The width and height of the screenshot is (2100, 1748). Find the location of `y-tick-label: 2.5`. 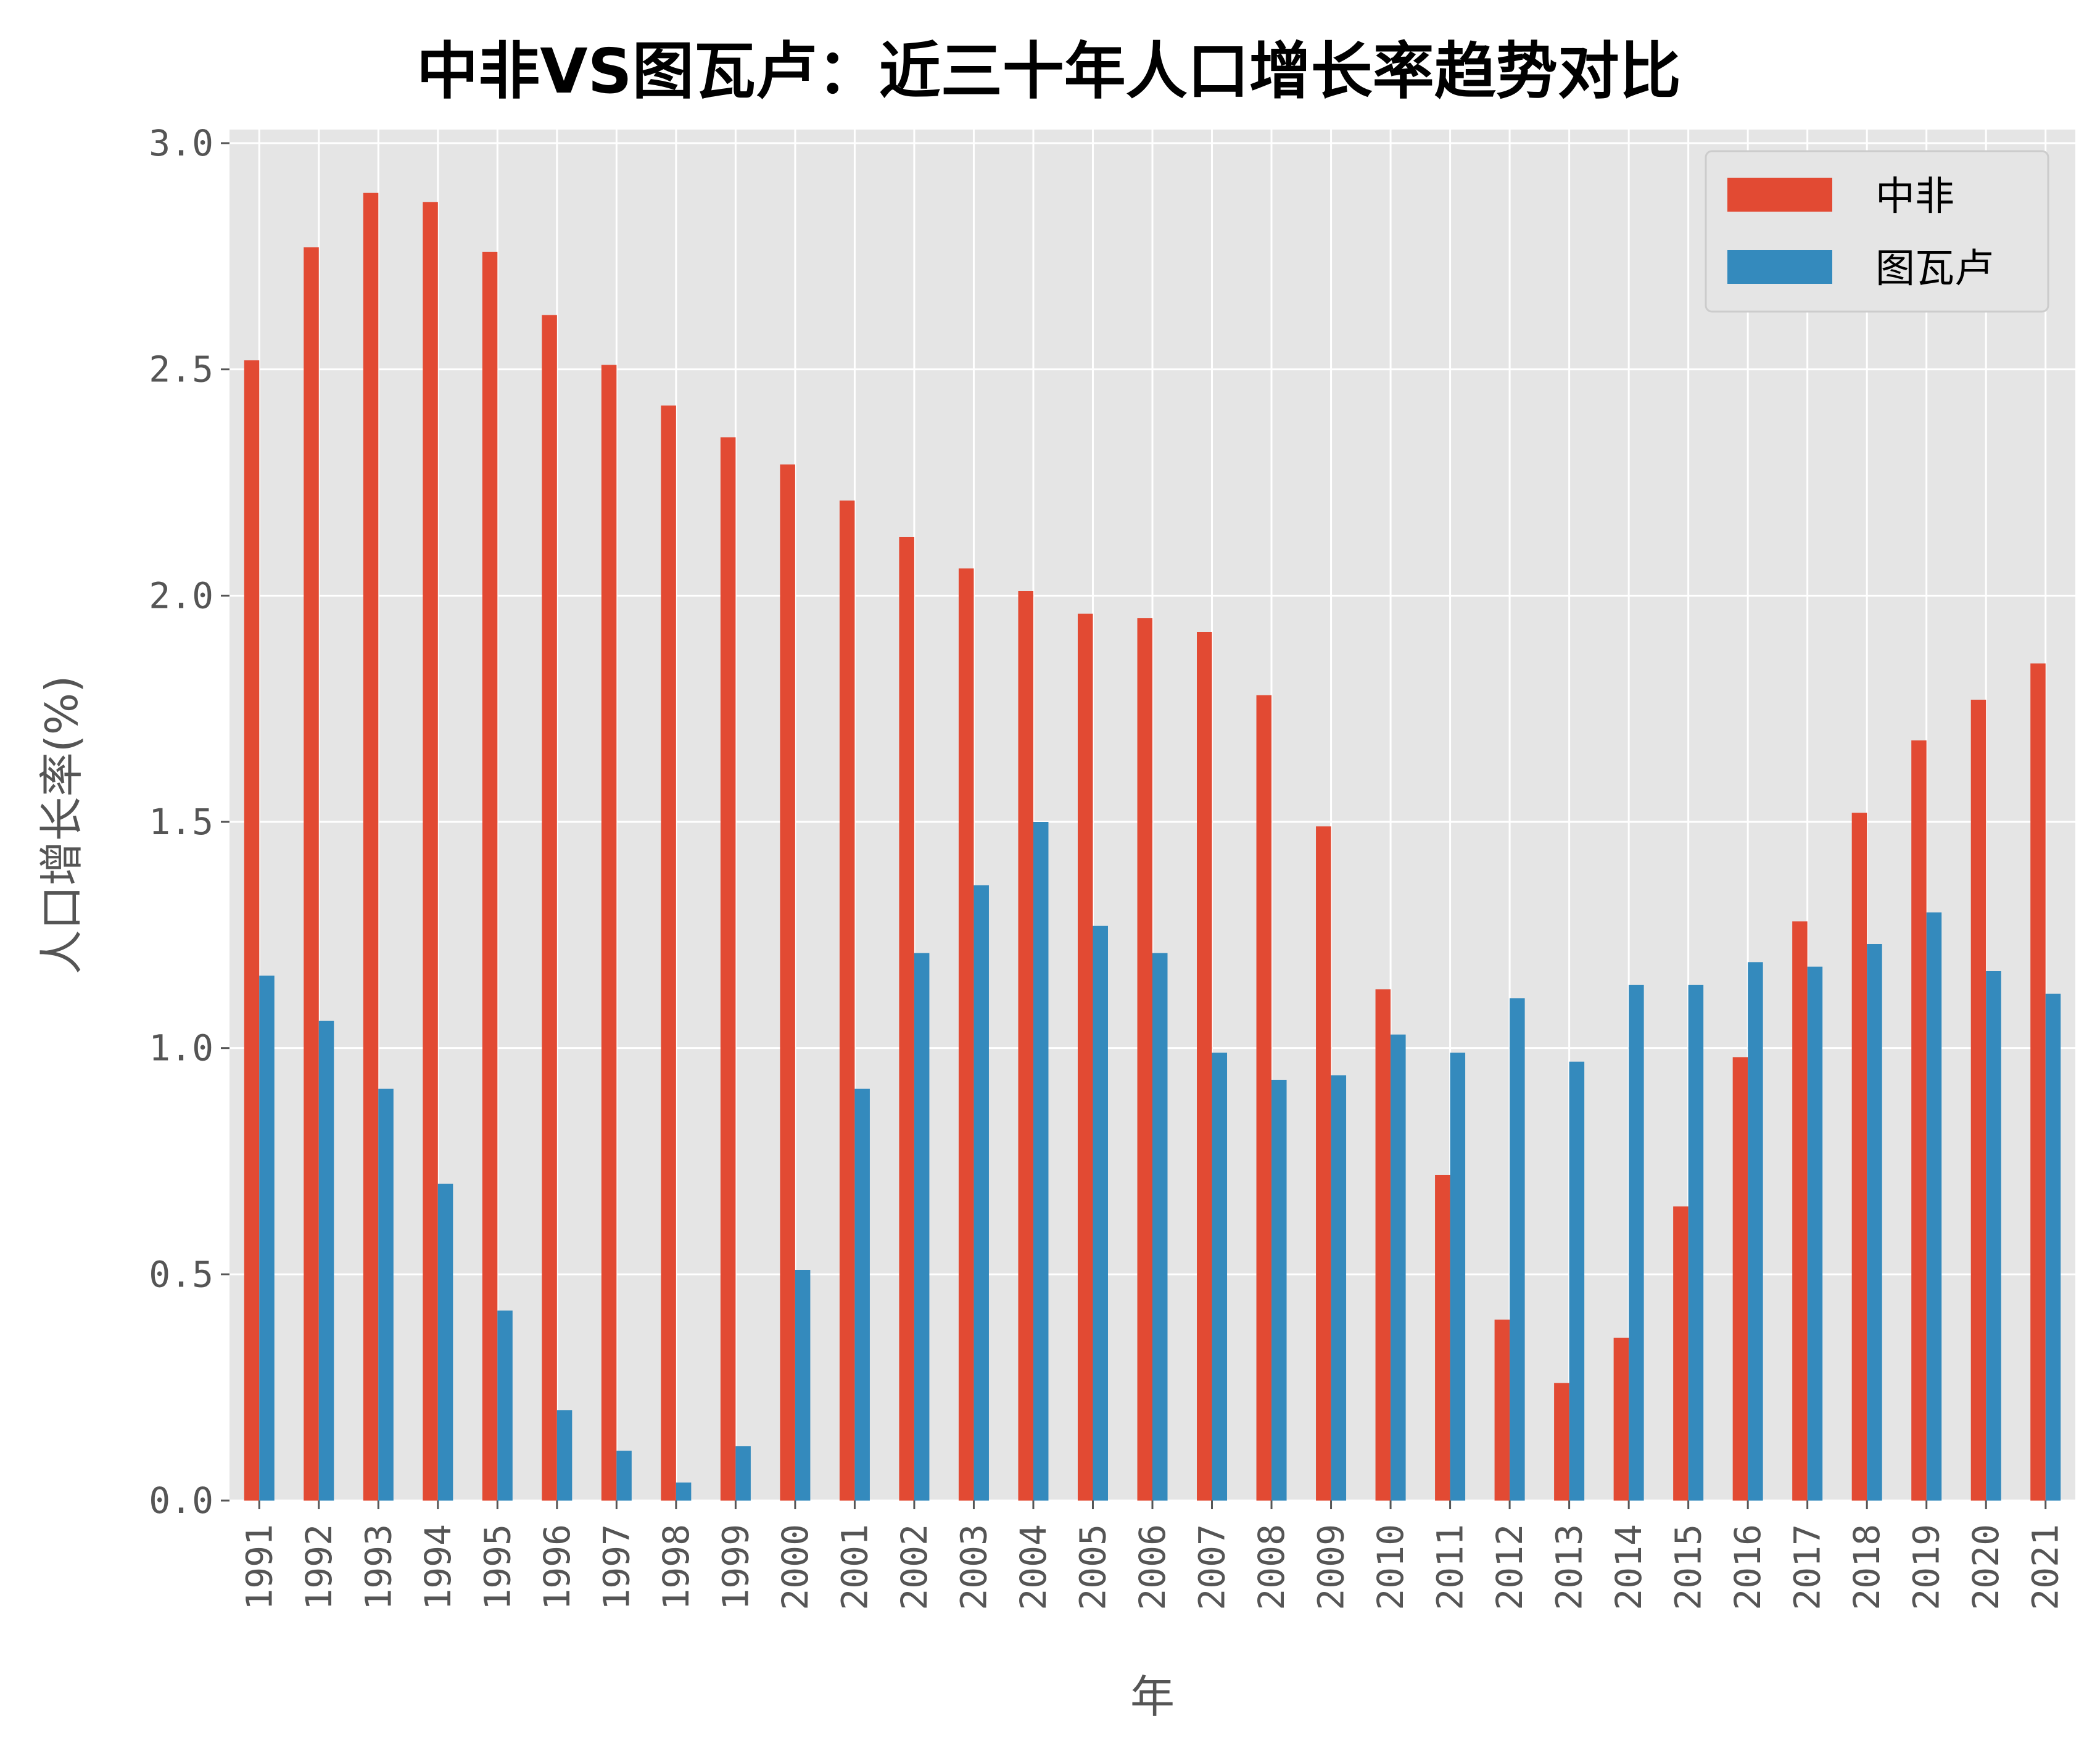

y-tick-label: 2.5 is located at coordinates (181, 370).